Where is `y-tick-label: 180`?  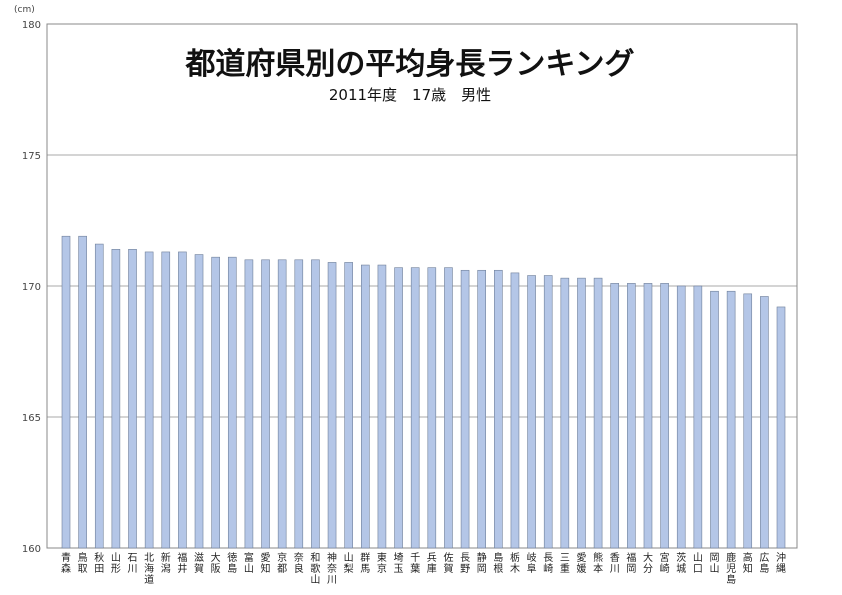
y-tick-label: 180 is located at coordinates (31, 25).